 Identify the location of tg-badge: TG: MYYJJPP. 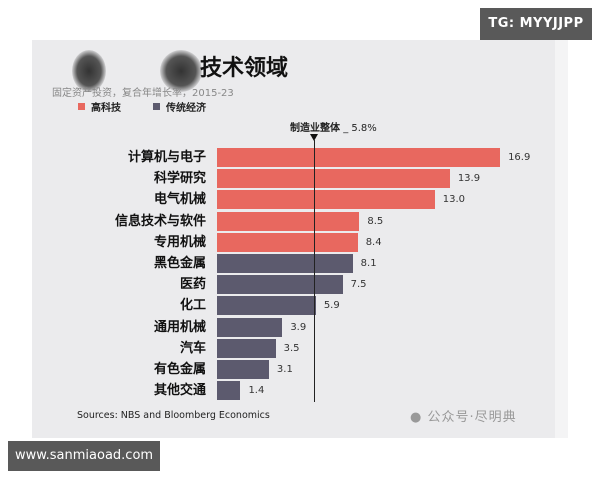
(536, 24).